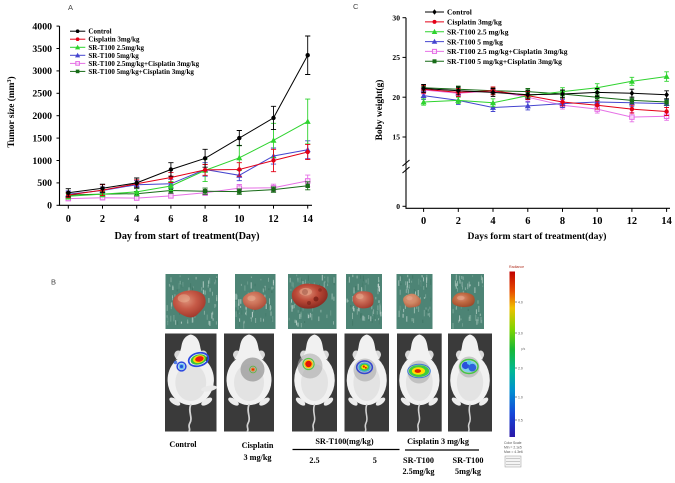 The width and height of the screenshot is (675, 483). Describe the element at coordinates (113, 56) in the screenshot. I see `svg-text: SR-T100 5mg/kg` at that location.